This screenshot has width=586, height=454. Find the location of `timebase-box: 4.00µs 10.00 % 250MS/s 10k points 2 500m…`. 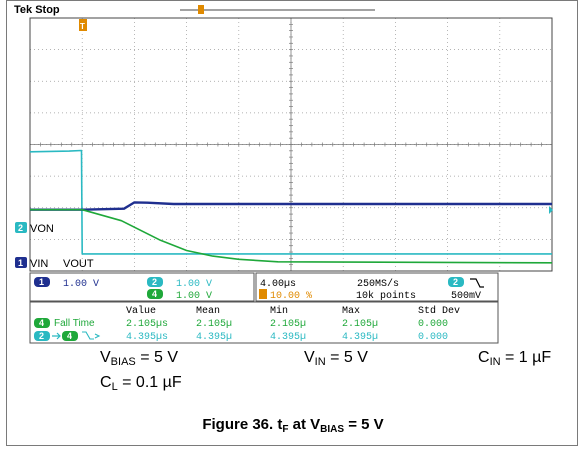

timebase-box: 4.00µs 10.00 % 250MS/s 10k points 2 500m… is located at coordinates (377, 287).